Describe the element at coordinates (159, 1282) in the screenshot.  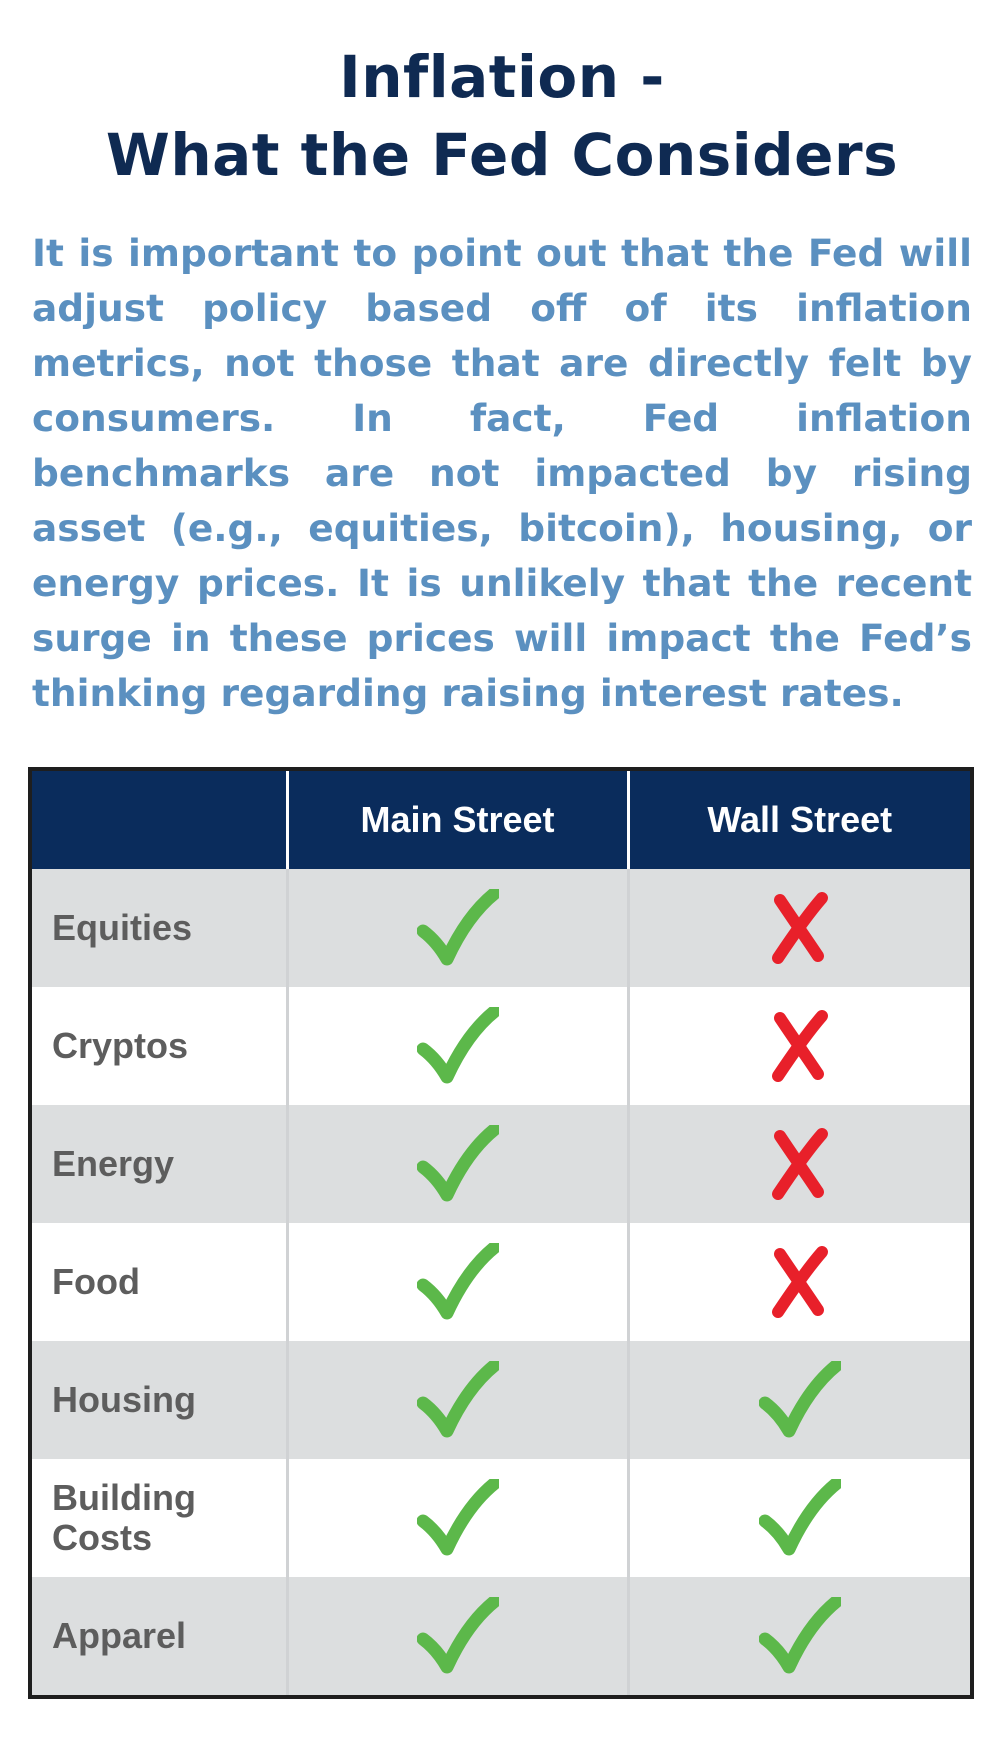
I see `row-label: Food` at that location.